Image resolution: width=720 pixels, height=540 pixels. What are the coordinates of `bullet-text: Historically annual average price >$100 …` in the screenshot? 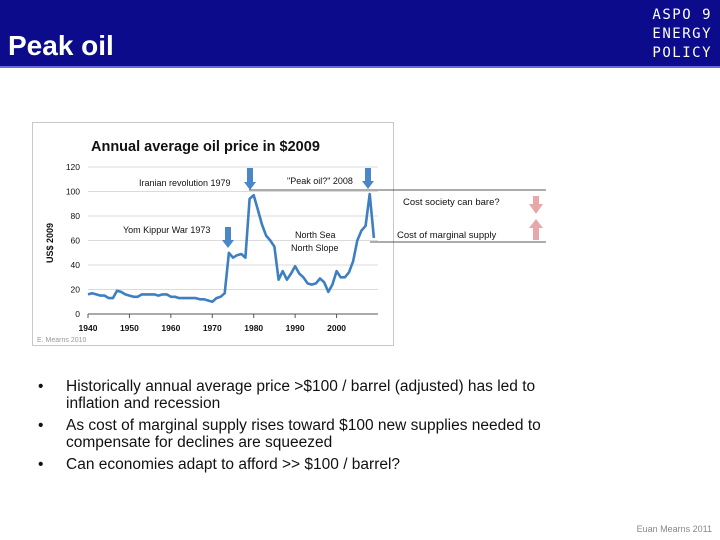 It's located at (301, 395).